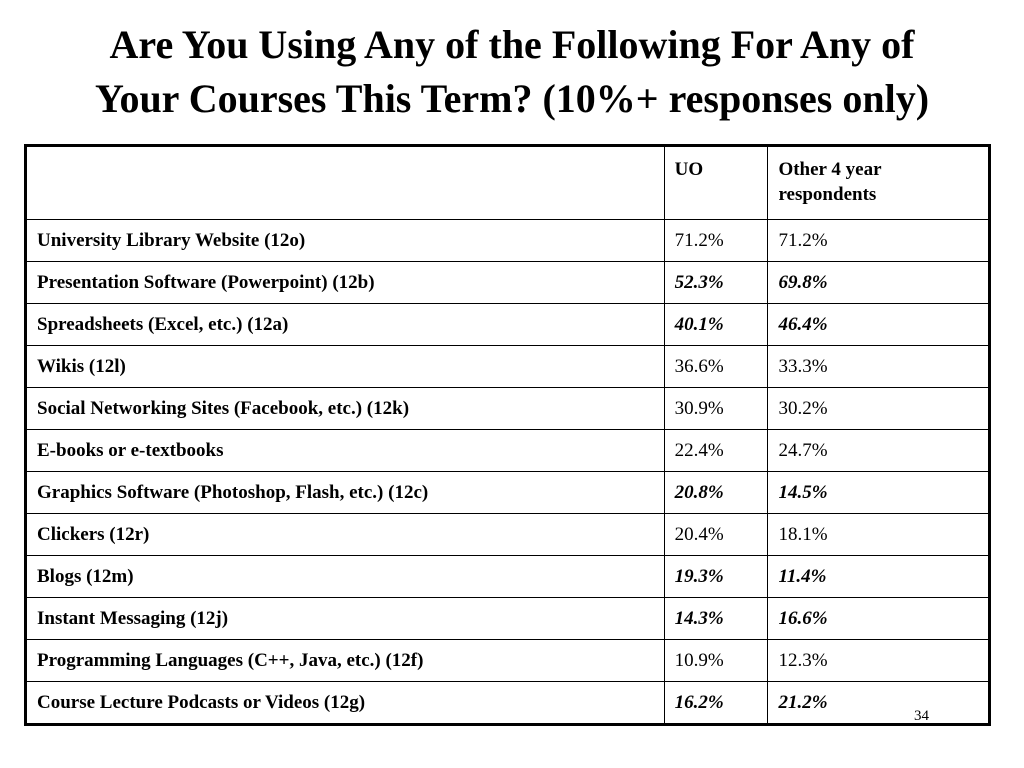  I want to click on table-row: E-books or e-textbooks 22.4% 24.7%, so click(507, 450).